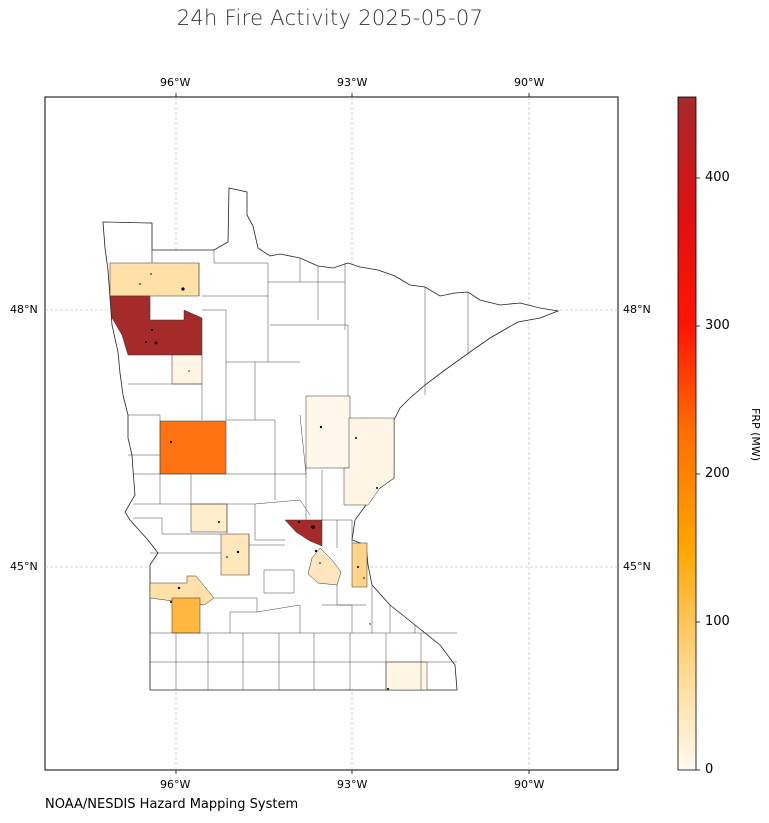 This screenshot has width=769, height=823. What do you see at coordinates (209, 518) in the screenshot?
I see `county-douglas` at bounding box center [209, 518].